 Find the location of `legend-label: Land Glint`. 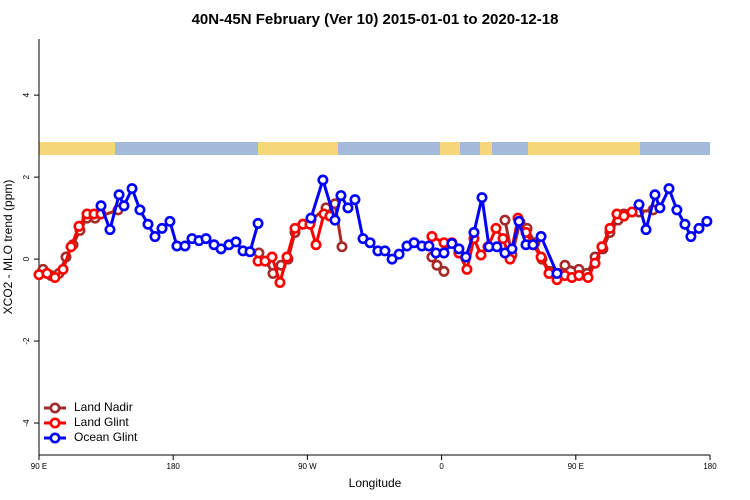

legend-label: Land Glint is located at coordinates (101, 422).